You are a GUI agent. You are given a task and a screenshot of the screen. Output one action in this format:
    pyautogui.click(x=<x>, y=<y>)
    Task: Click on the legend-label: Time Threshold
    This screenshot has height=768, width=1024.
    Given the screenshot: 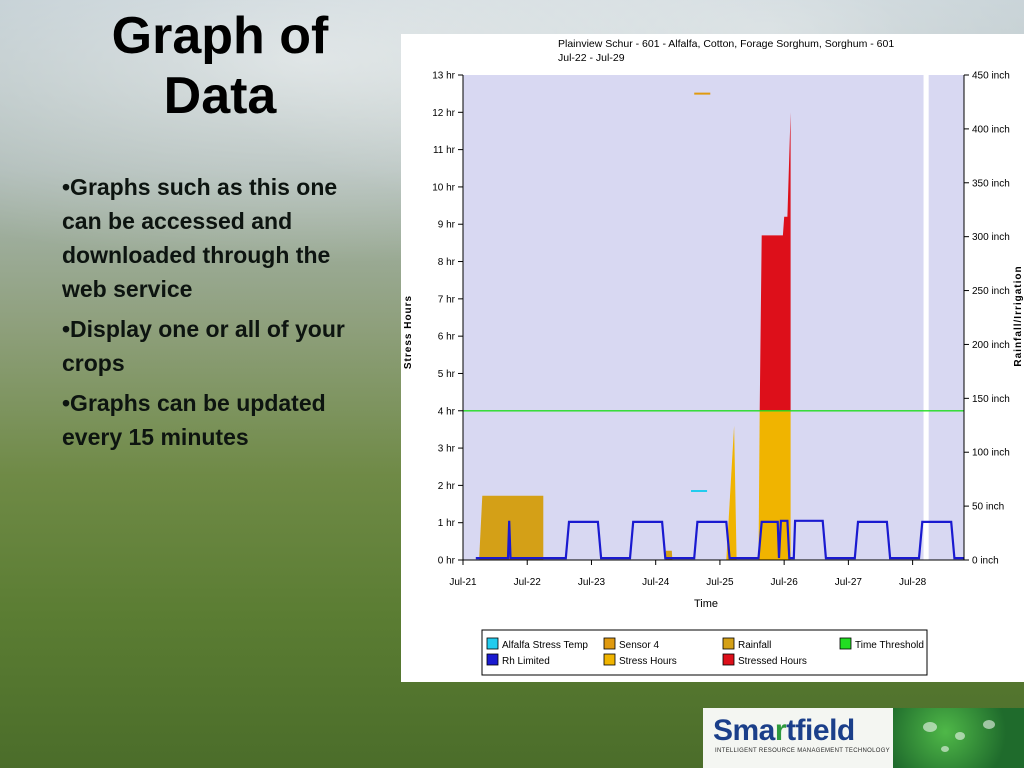 What is the action you would take?
    pyautogui.click(x=889, y=645)
    